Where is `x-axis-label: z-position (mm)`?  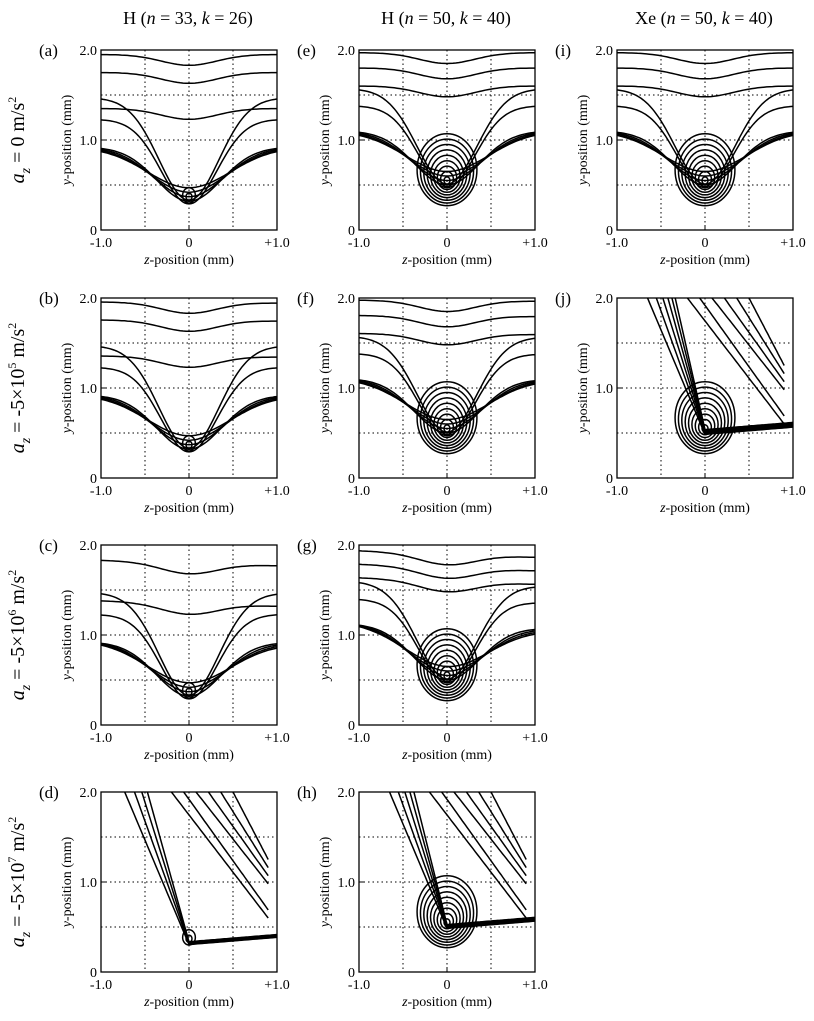 x-axis-label: z-position (mm) is located at coordinates (704, 508).